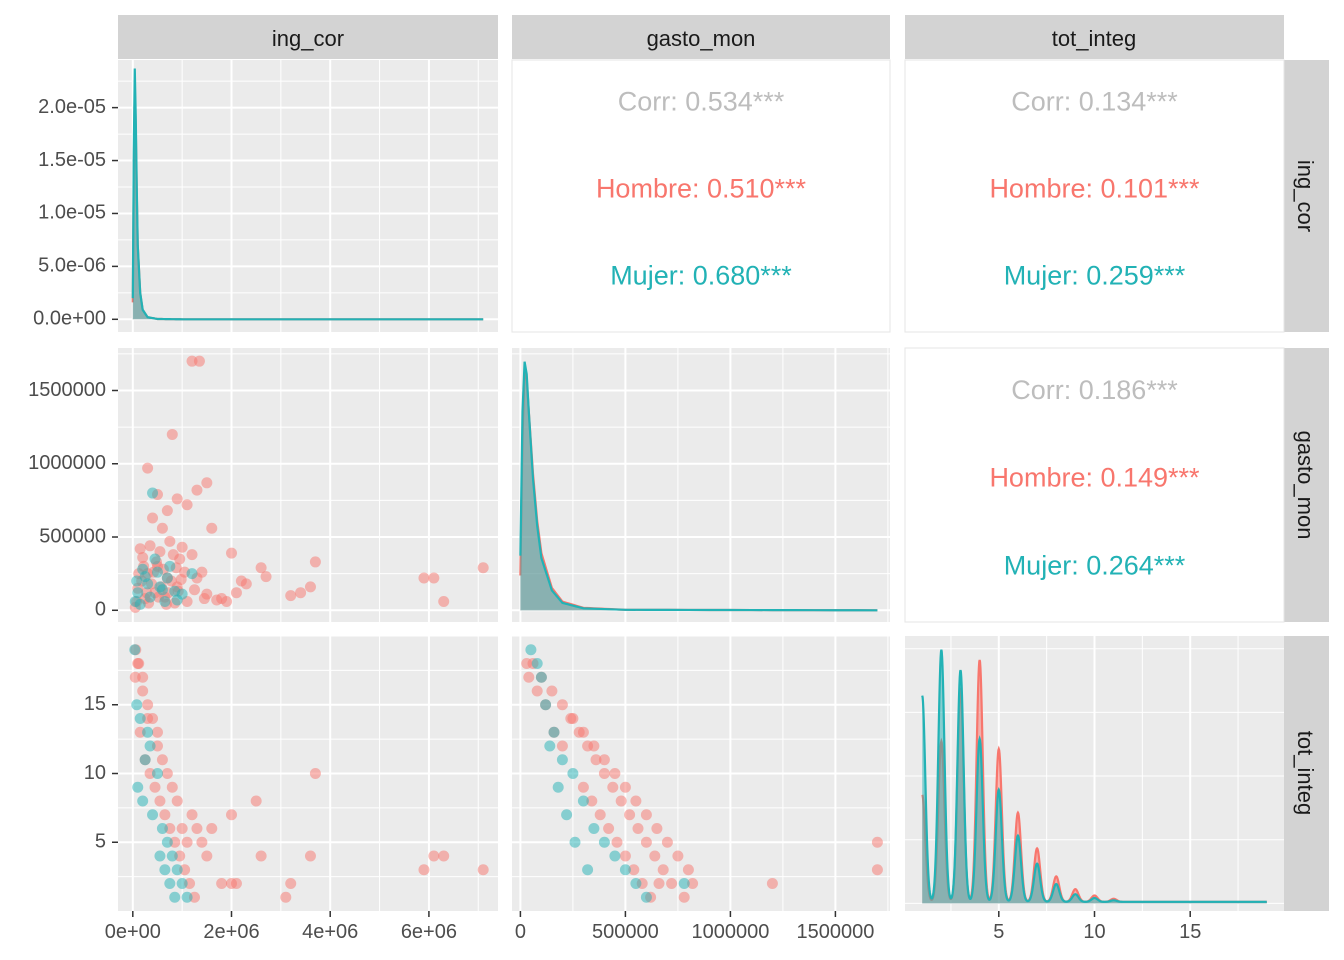 This screenshot has height=960, width=1344. I want to click on corr-text-mujer: Mujer: 0.259***, so click(1095, 276).